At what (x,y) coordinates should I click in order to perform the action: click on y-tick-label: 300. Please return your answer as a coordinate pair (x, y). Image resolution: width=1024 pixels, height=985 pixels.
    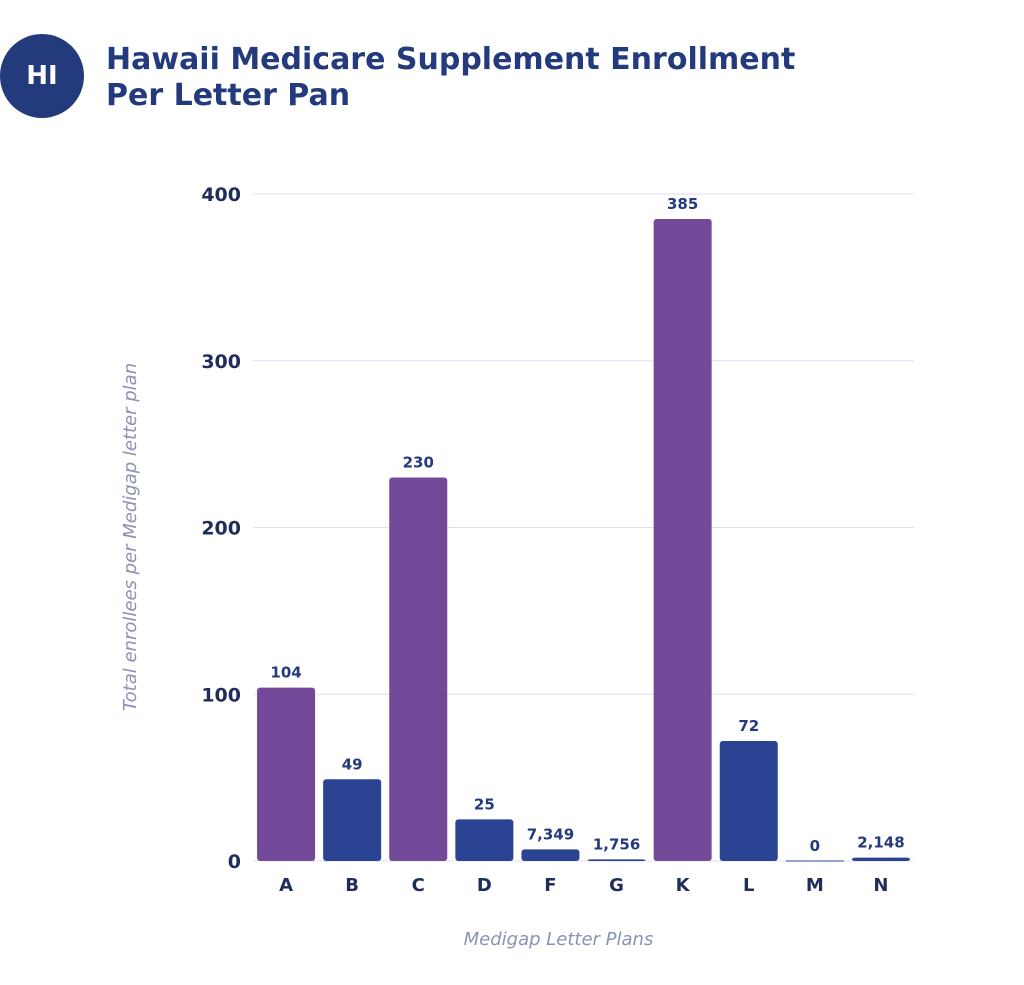
    Looking at the image, I should click on (221, 362).